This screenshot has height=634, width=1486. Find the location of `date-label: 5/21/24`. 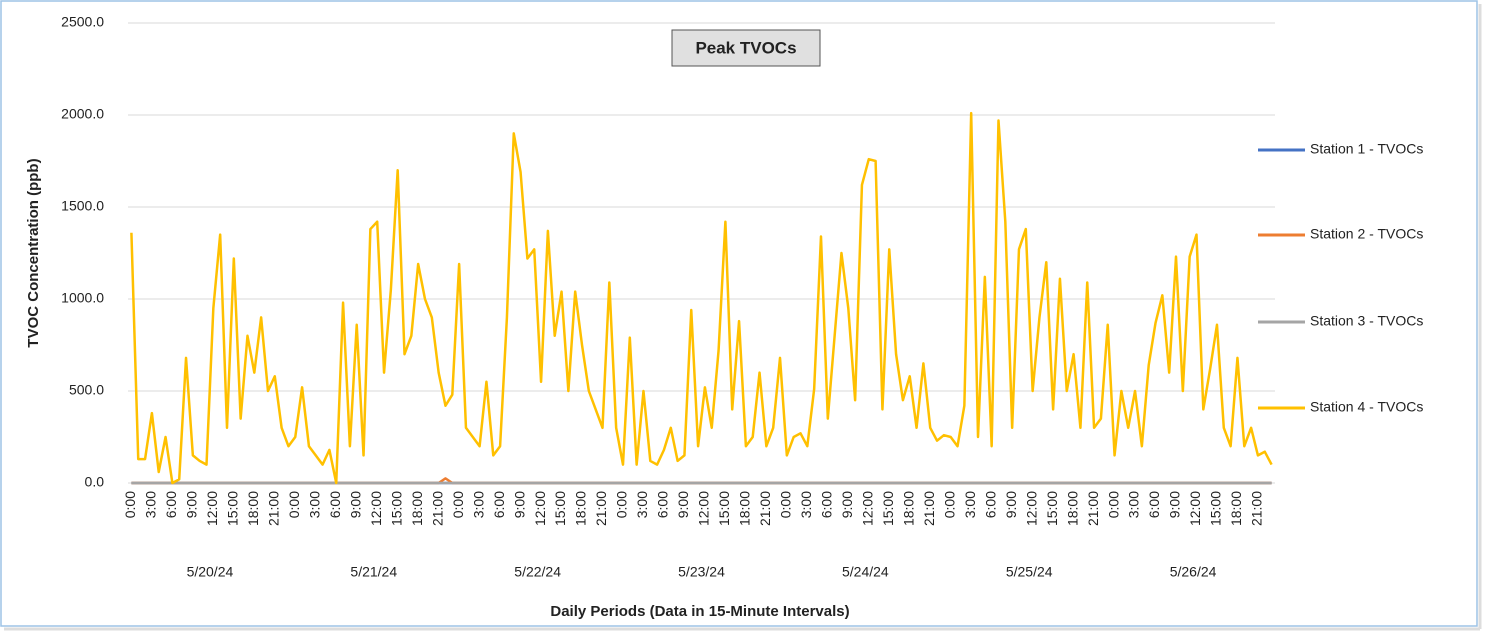

date-label: 5/21/24 is located at coordinates (373, 572).